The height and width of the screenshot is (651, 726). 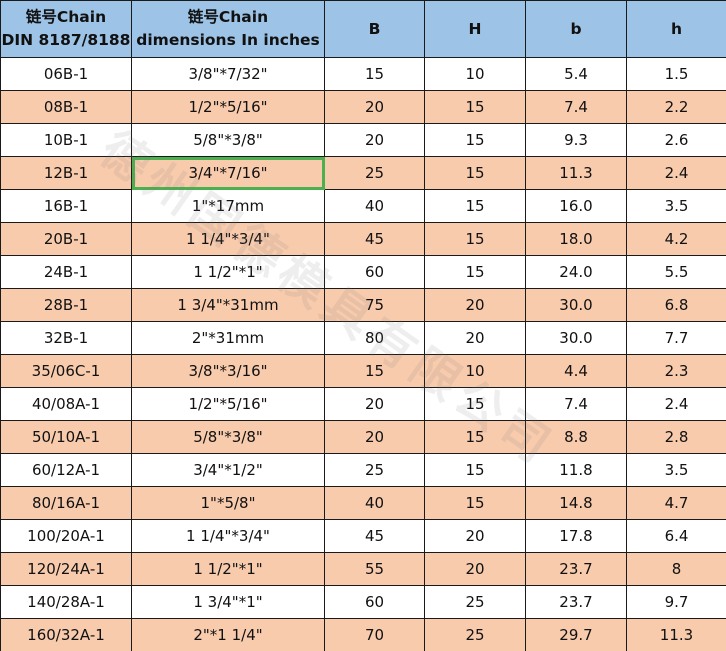 I want to click on column-header: 链号Chain dimensions In inches, so click(x=228, y=29).